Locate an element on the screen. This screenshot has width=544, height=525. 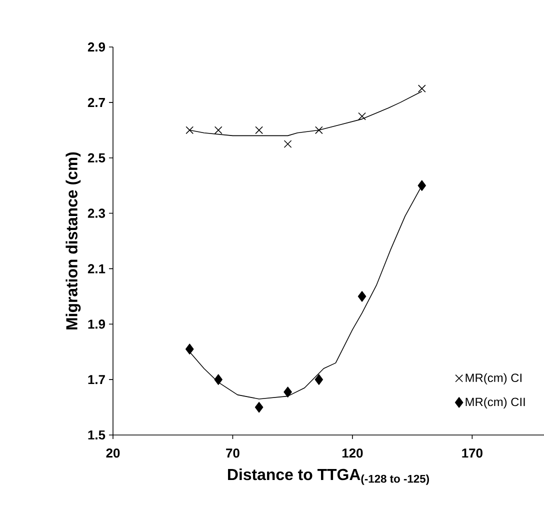
y-tick-label: 1.5 is located at coordinates (97, 435).